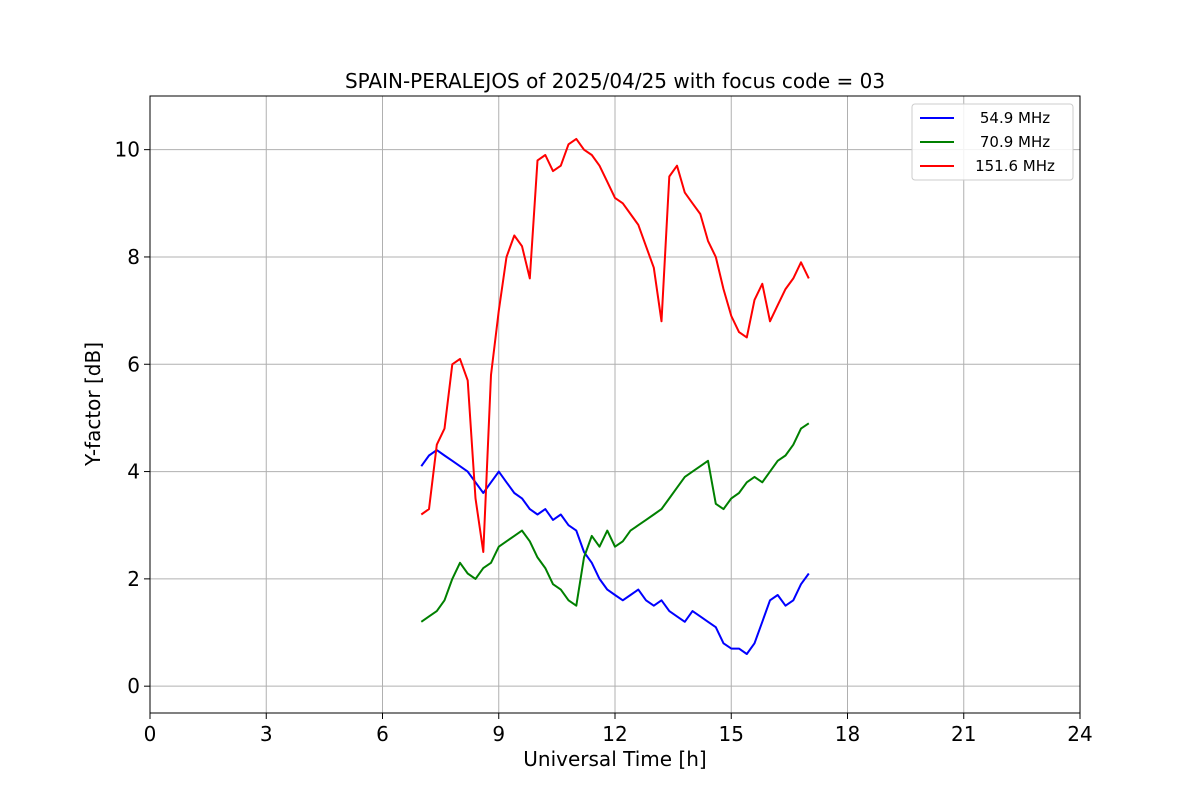 This screenshot has width=1200, height=800. I want to click on x-tick-label: 0, so click(150, 734).